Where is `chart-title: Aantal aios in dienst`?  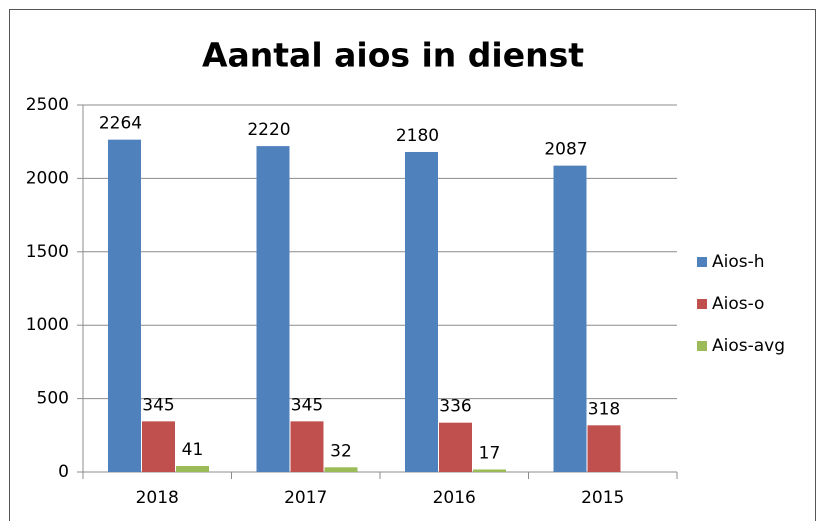 chart-title: Aantal aios in dienst is located at coordinates (393, 55).